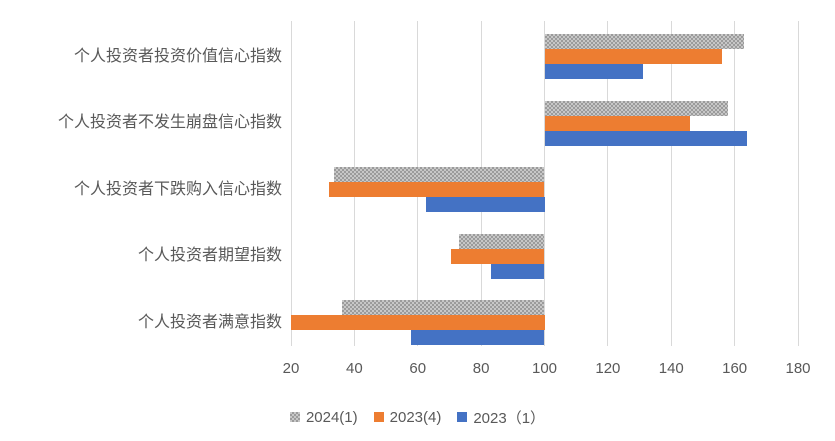 This screenshot has width=835, height=441. What do you see at coordinates (209, 322) in the screenshot?
I see `category-label: 个人投资者满意指数` at bounding box center [209, 322].